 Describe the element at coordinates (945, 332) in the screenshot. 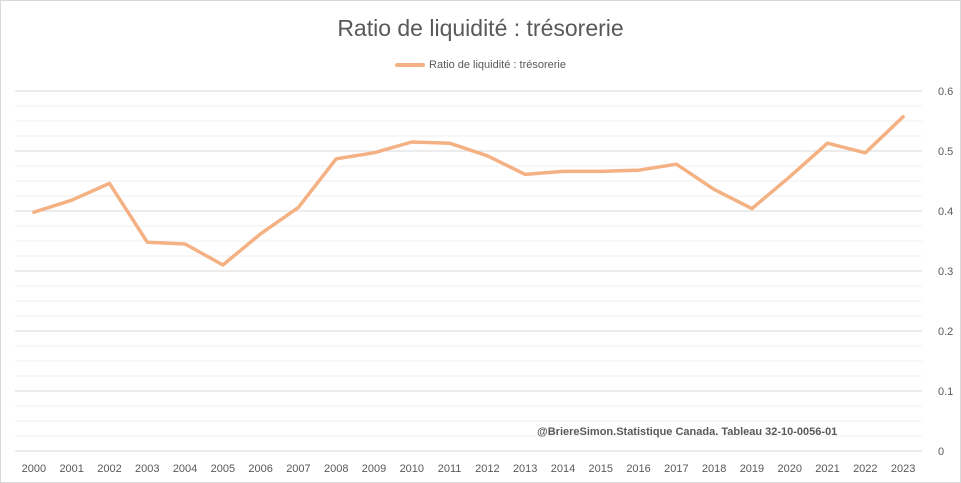

I see `y-tick-label: 0.2` at that location.